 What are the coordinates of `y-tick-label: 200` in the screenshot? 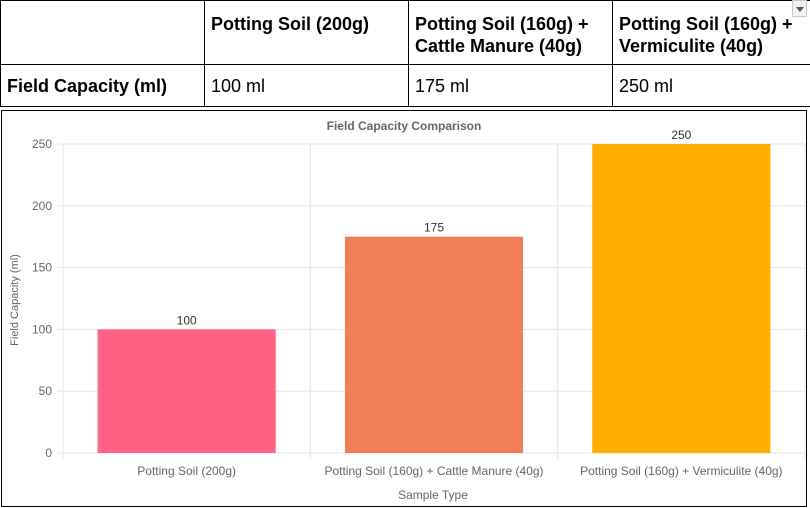 It's located at (42, 206).